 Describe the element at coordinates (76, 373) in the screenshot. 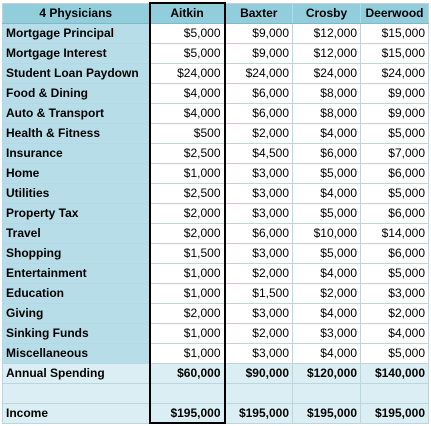

I see `row-label-cell: Annual Spending` at that location.